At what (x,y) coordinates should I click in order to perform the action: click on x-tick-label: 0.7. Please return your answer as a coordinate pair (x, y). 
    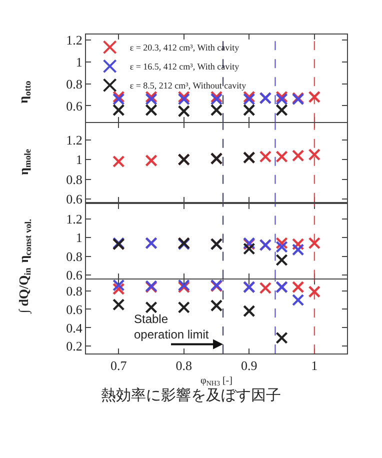
    Looking at the image, I should click on (119, 366).